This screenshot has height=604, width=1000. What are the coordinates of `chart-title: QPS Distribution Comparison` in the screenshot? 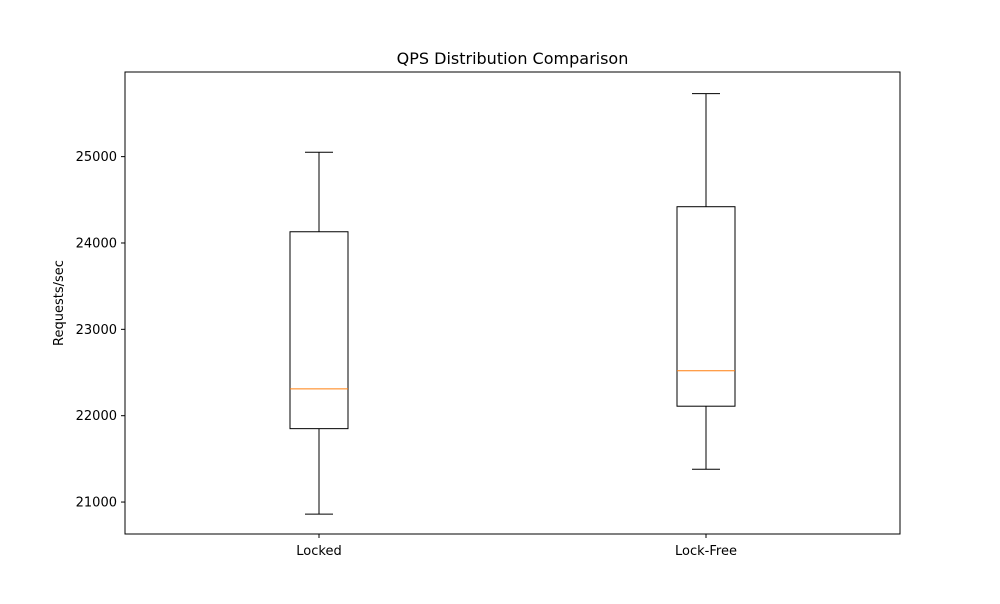 It's located at (513, 58).